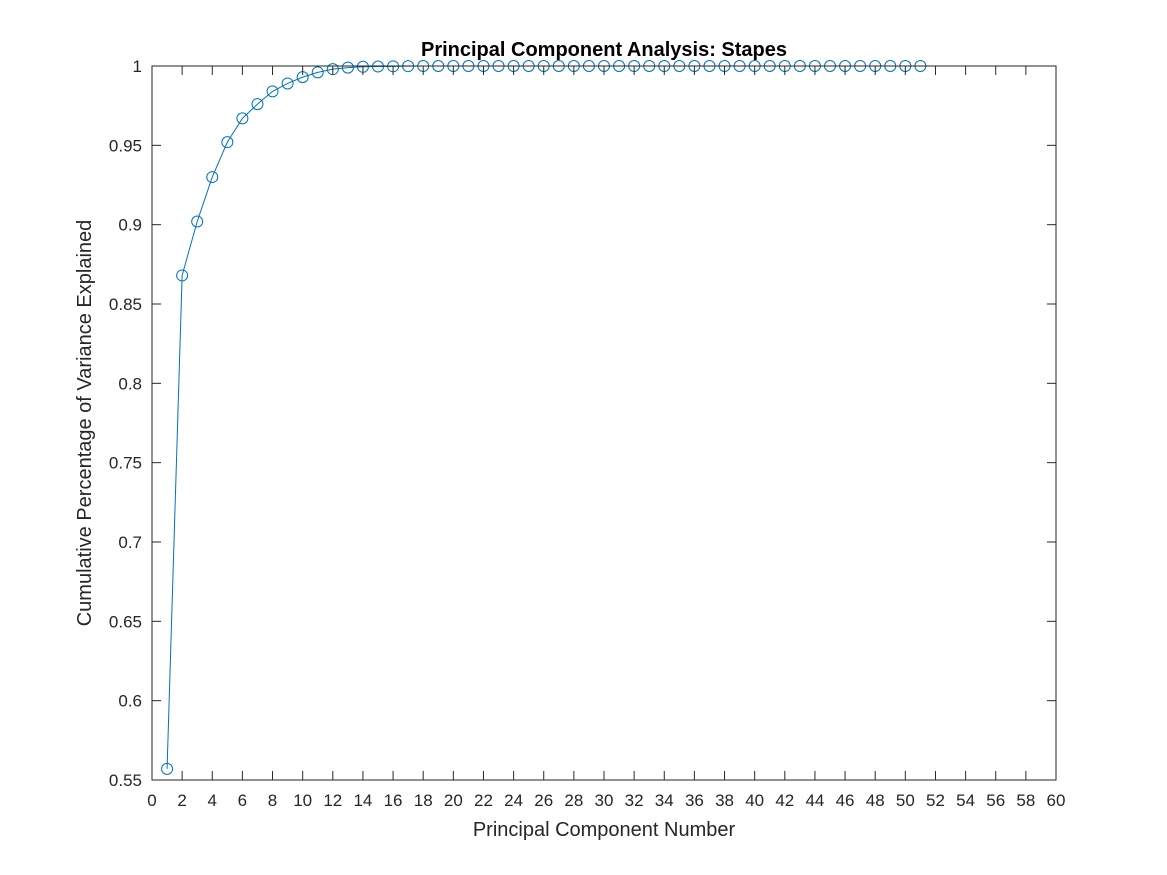 The width and height of the screenshot is (1167, 875). I want to click on x-tick-label: 42, so click(784, 800).